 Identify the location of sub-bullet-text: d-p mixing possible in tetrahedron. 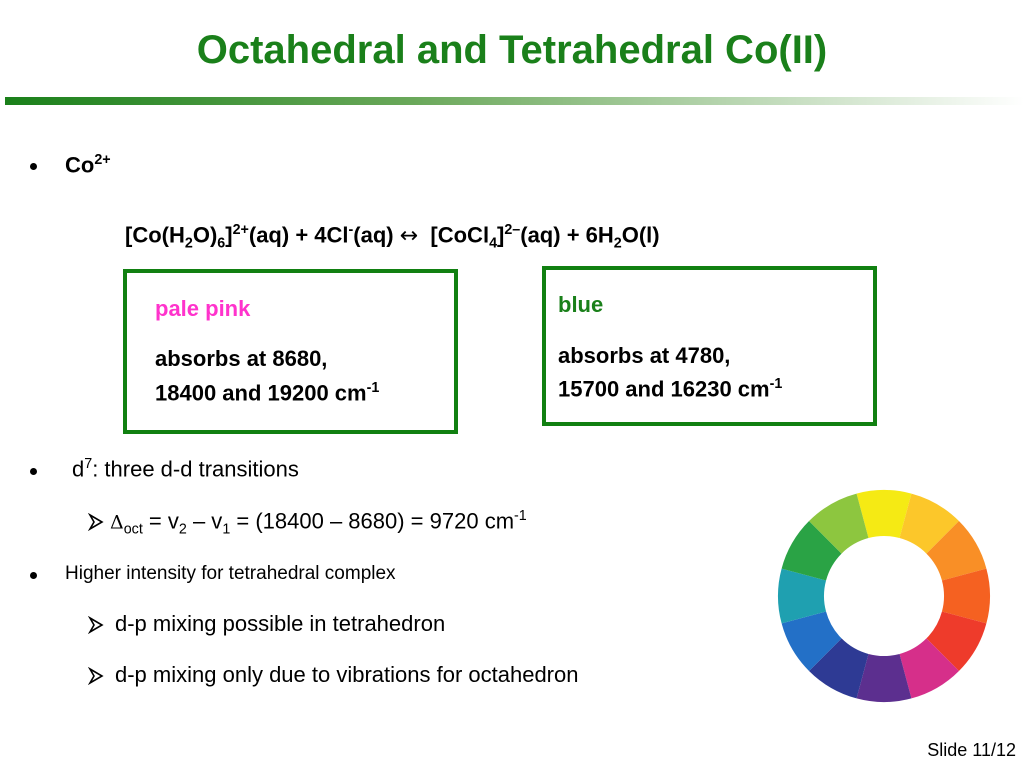
(280, 623).